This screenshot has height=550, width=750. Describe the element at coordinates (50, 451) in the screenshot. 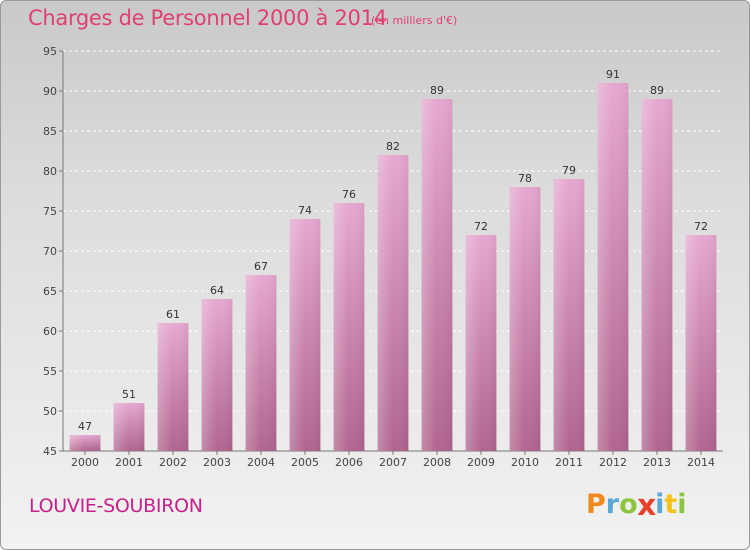

I see `y-tick-label: 45` at that location.